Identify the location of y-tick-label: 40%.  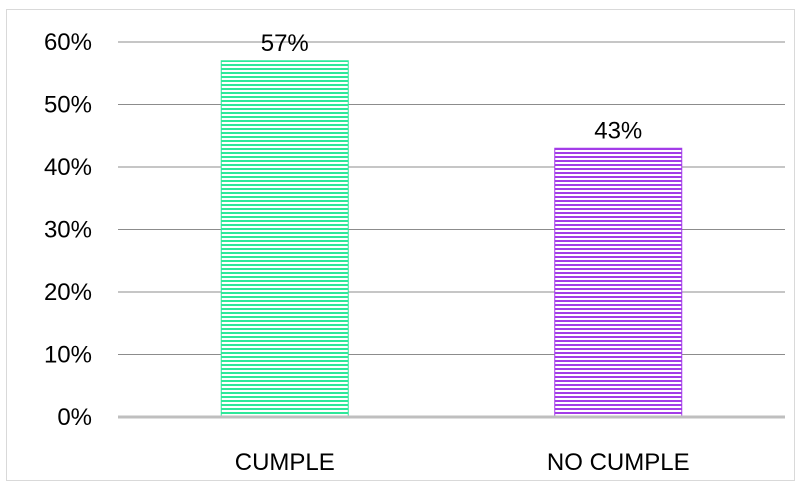
(68, 167).